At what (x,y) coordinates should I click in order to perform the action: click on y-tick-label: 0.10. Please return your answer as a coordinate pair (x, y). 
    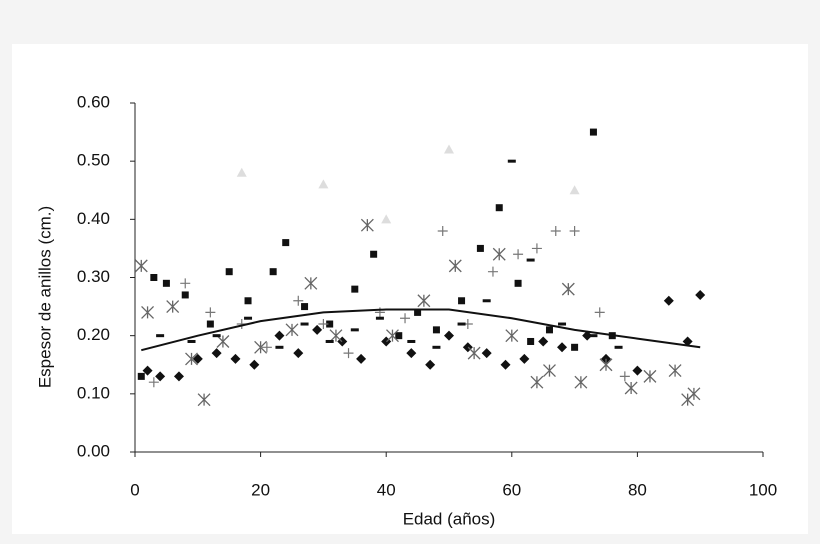
    Looking at the image, I should click on (93, 392).